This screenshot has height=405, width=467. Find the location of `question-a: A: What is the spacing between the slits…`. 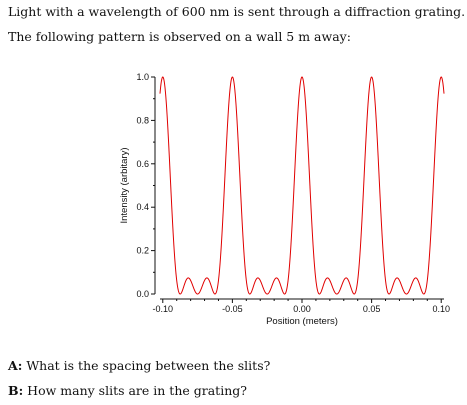

question-a: A: What is the spacing between the slits… is located at coordinates (139, 365).